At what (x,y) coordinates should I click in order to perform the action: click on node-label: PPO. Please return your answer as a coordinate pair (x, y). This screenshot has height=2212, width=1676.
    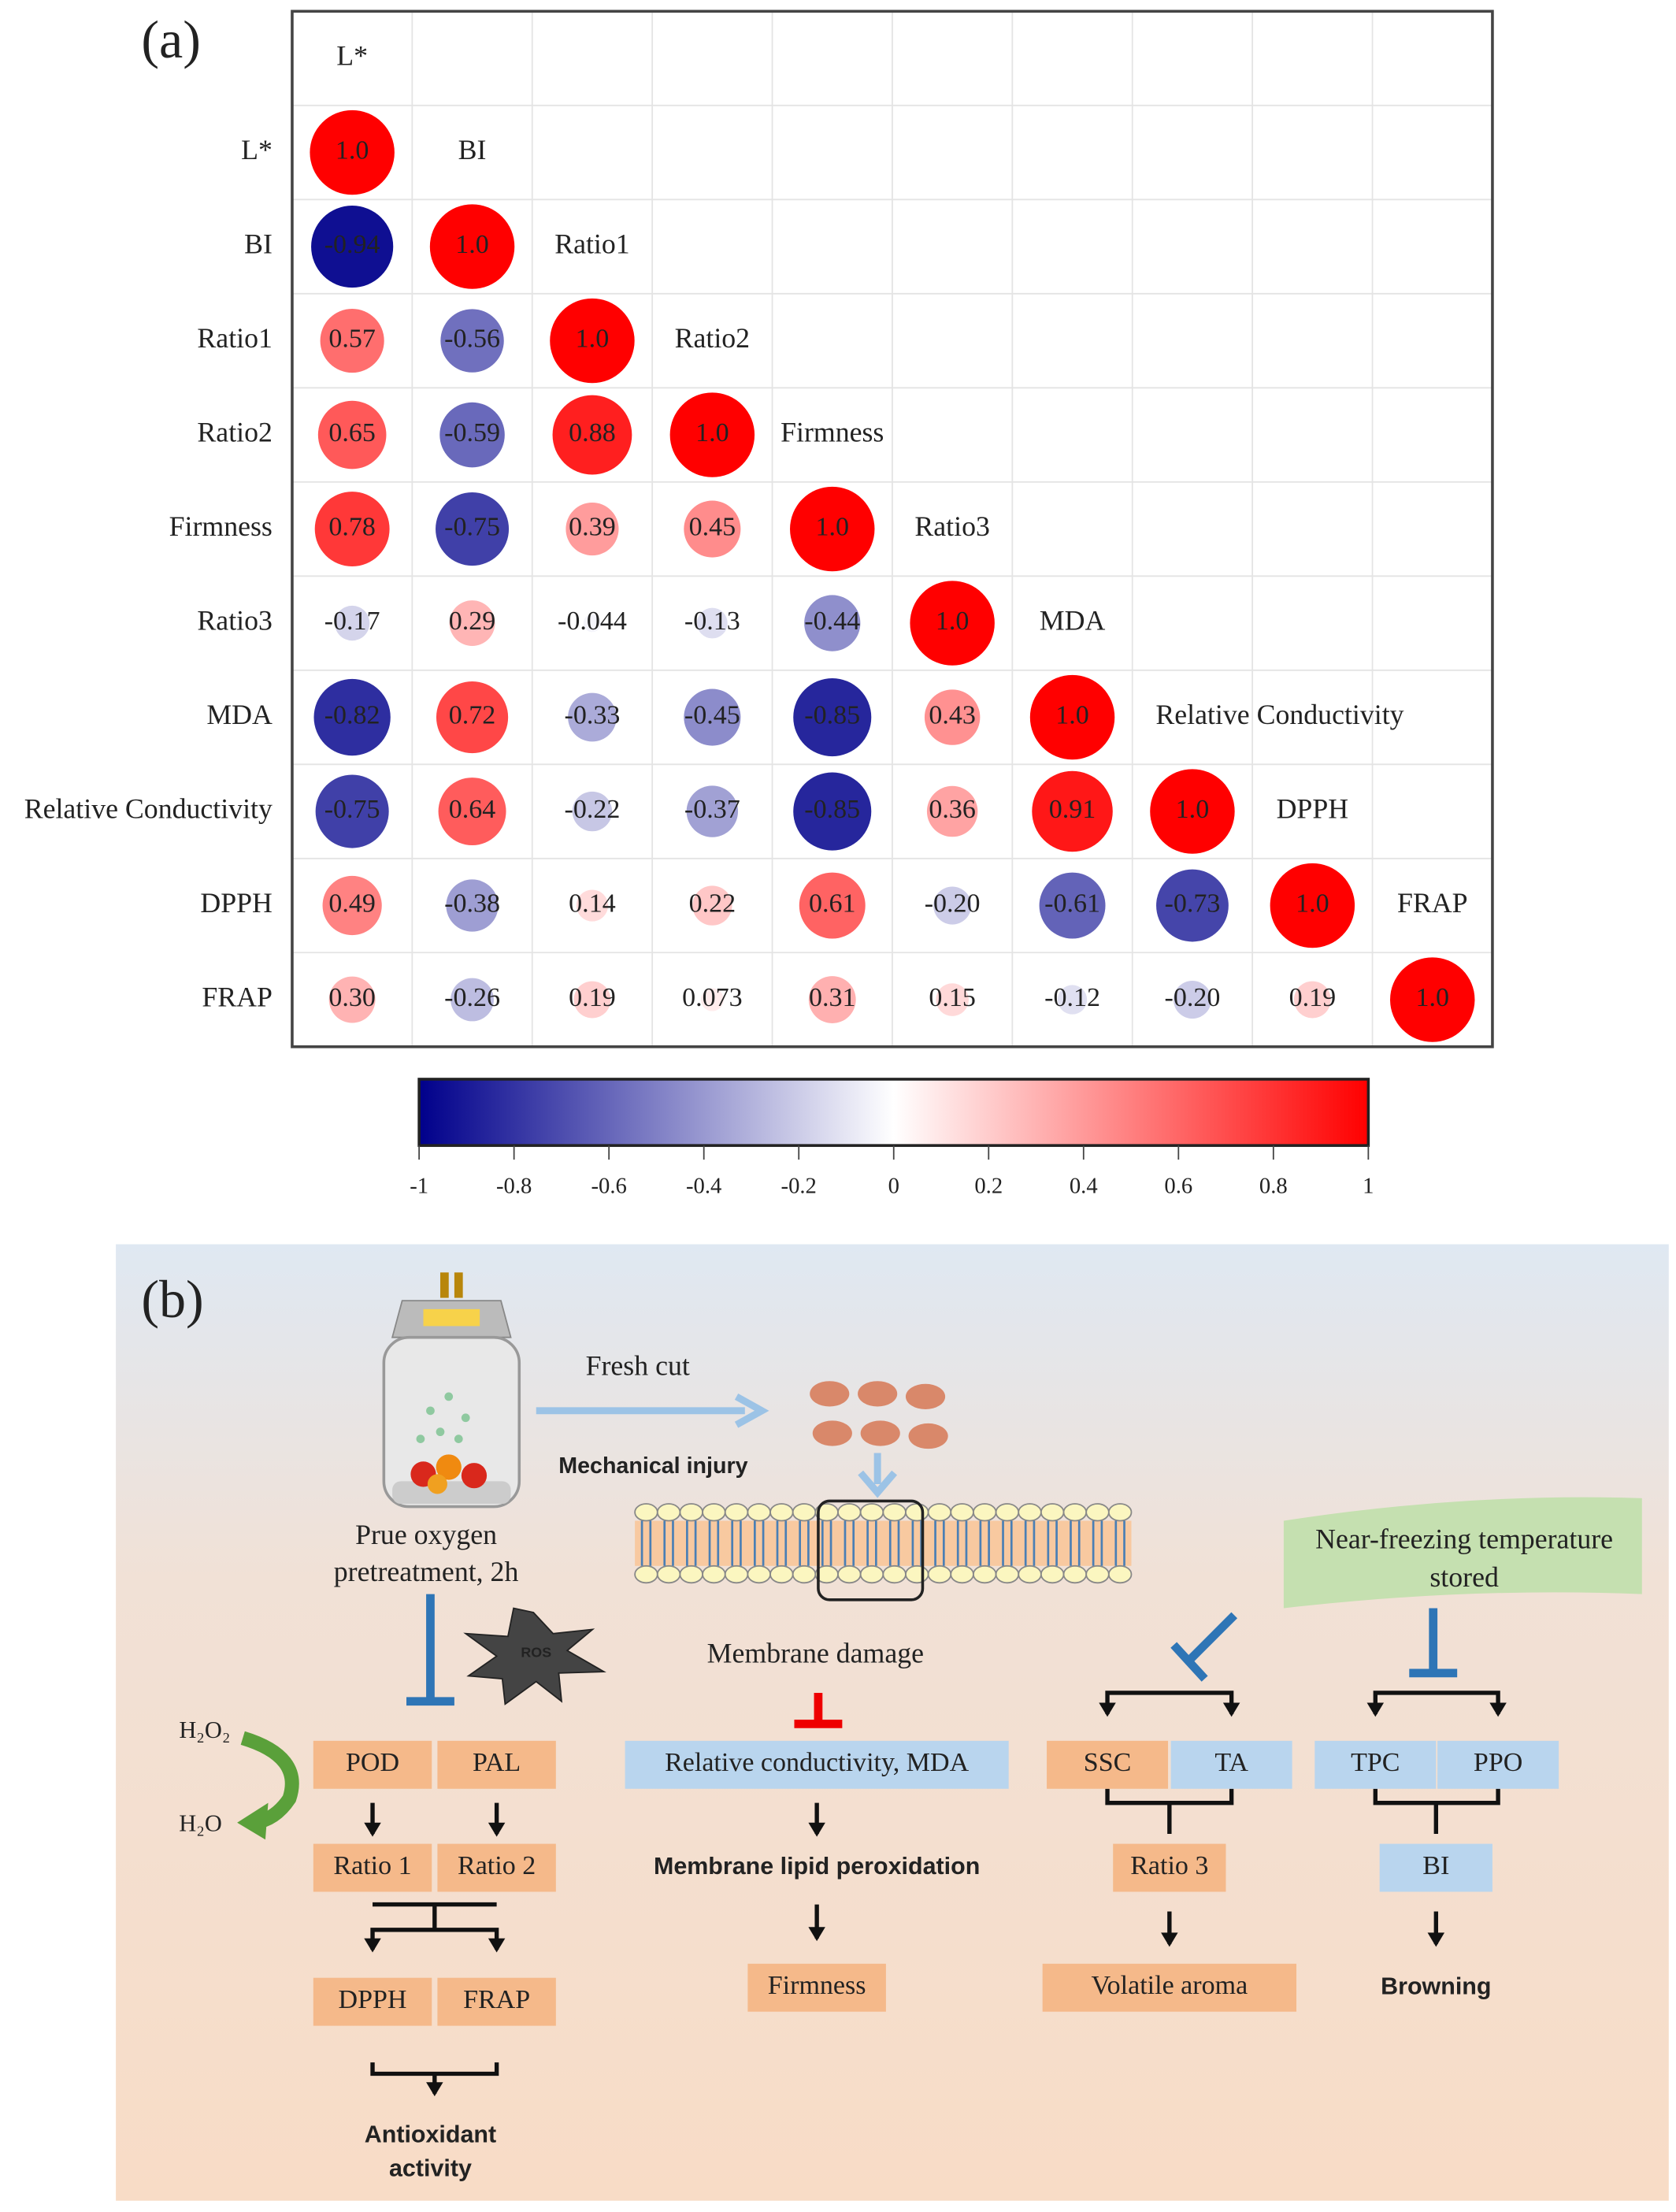
    Looking at the image, I should click on (1498, 1762).